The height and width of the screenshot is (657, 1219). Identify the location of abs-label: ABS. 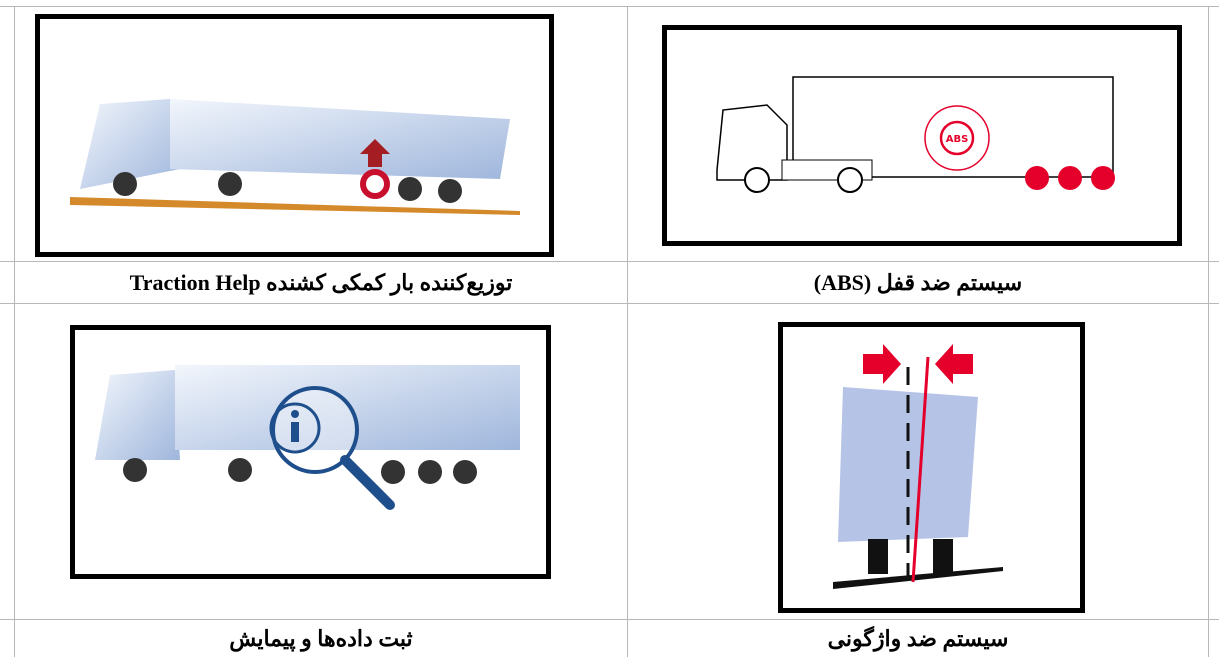
(957, 139).